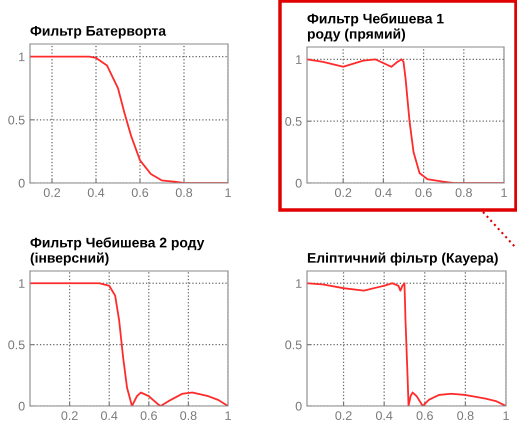 The height and width of the screenshot is (428, 517). What do you see at coordinates (375, 27) in the screenshot?
I see `chart-title: Фильтр Чебишева 1 роду (прямий)` at bounding box center [375, 27].